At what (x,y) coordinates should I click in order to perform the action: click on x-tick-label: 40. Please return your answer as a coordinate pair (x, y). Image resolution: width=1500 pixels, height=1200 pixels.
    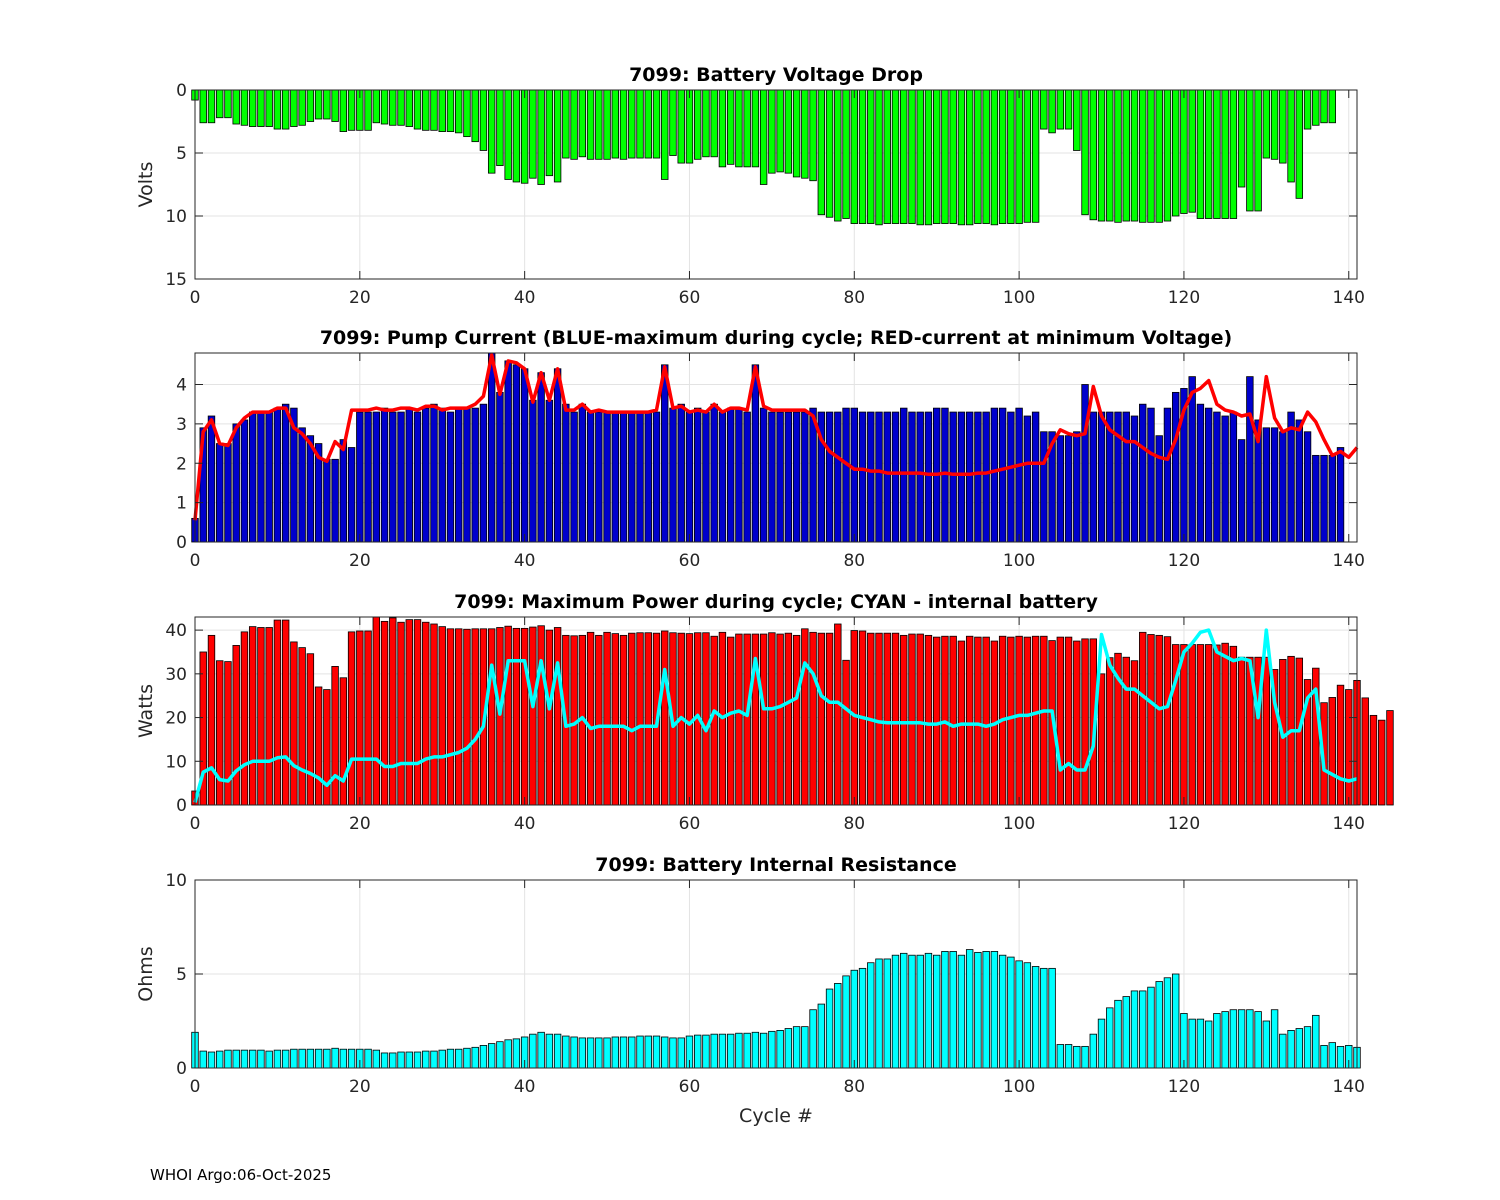
    Looking at the image, I should click on (525, 824).